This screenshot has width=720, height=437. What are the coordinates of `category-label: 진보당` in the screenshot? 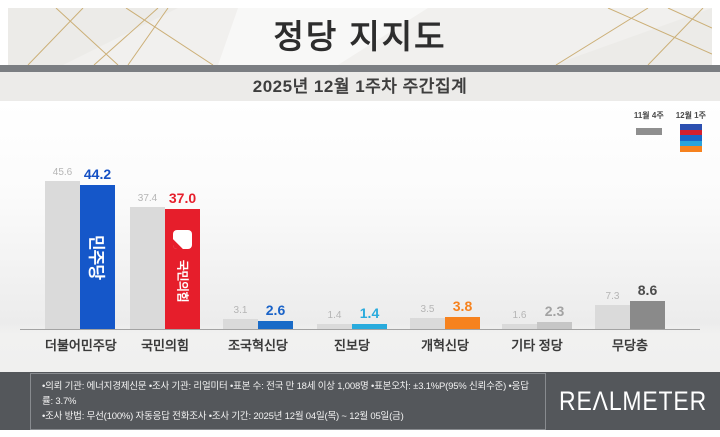 It's located at (352, 345).